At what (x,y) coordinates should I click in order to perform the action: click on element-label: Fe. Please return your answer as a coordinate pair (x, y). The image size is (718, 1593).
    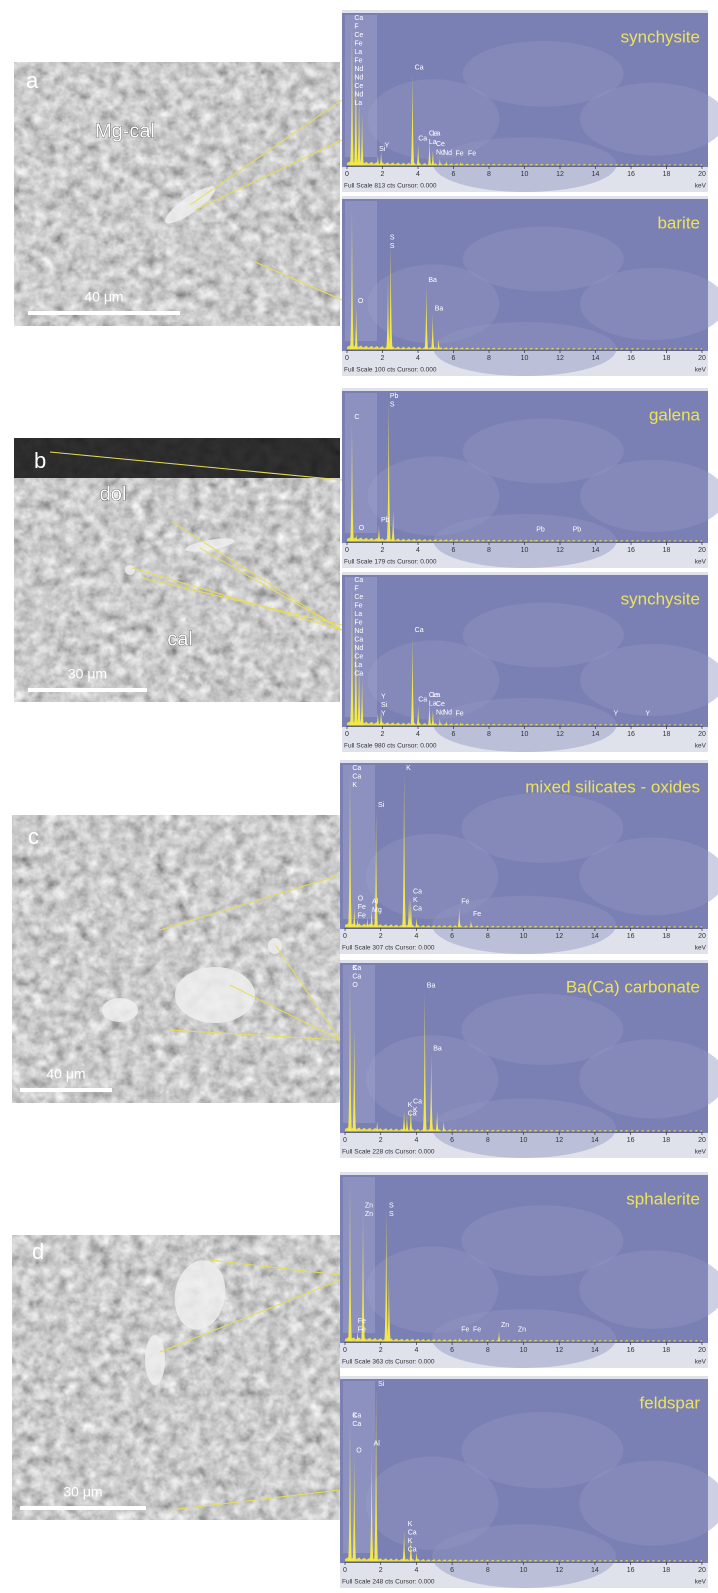
    Looking at the image, I should click on (362, 1321).